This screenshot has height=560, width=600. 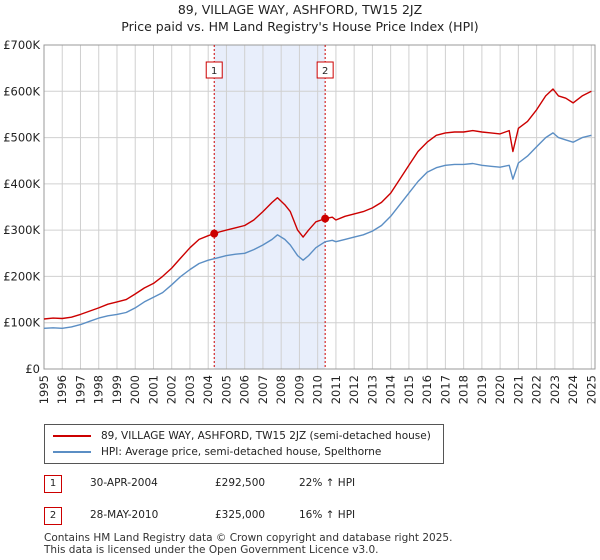 What do you see at coordinates (240, 515) in the screenshot?
I see `sale-price: £325,000` at bounding box center [240, 515].